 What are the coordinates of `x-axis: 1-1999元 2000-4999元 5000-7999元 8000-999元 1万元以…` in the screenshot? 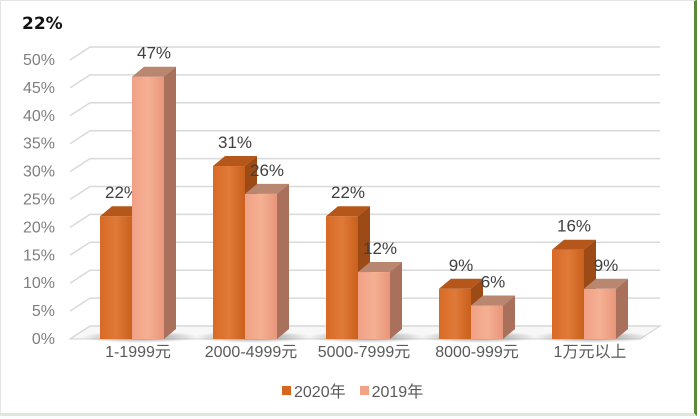 It's located at (365, 352).